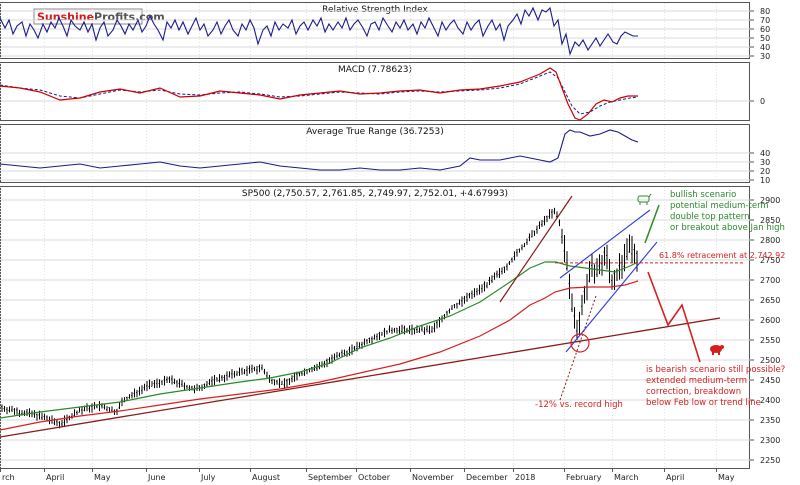  I want to click on macd-axis: 0, so click(757, 101).